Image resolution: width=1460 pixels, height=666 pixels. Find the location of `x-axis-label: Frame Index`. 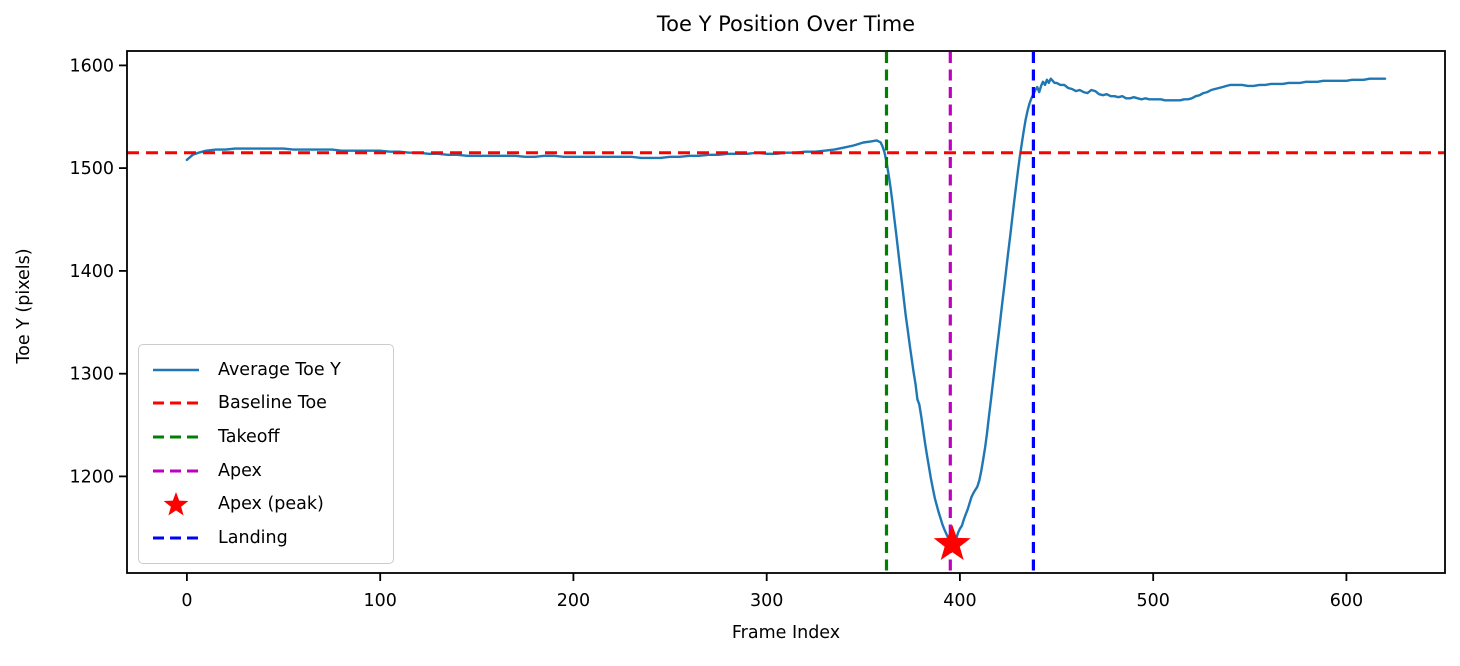

x-axis-label: Frame Index is located at coordinates (786, 633).